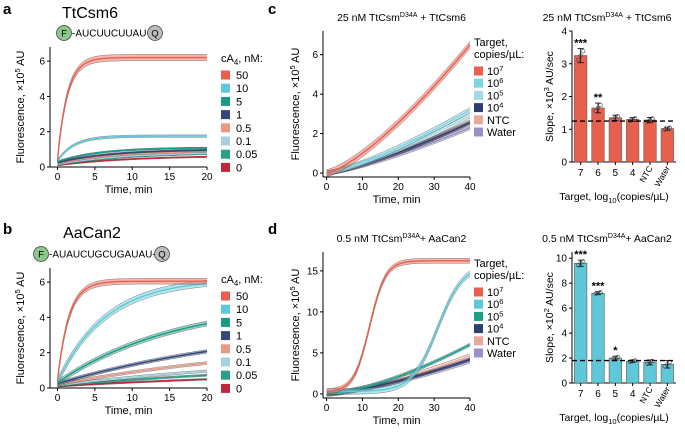 The width and height of the screenshot is (685, 446). I want to click on series-0_05-lower-edge, so click(132, 382).